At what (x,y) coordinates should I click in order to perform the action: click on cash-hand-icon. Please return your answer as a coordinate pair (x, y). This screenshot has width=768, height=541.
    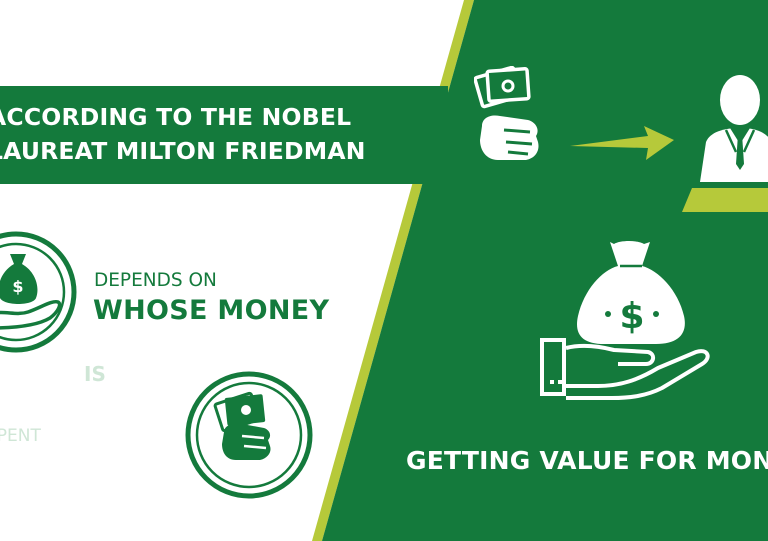
    Looking at the image, I should click on (249, 435).